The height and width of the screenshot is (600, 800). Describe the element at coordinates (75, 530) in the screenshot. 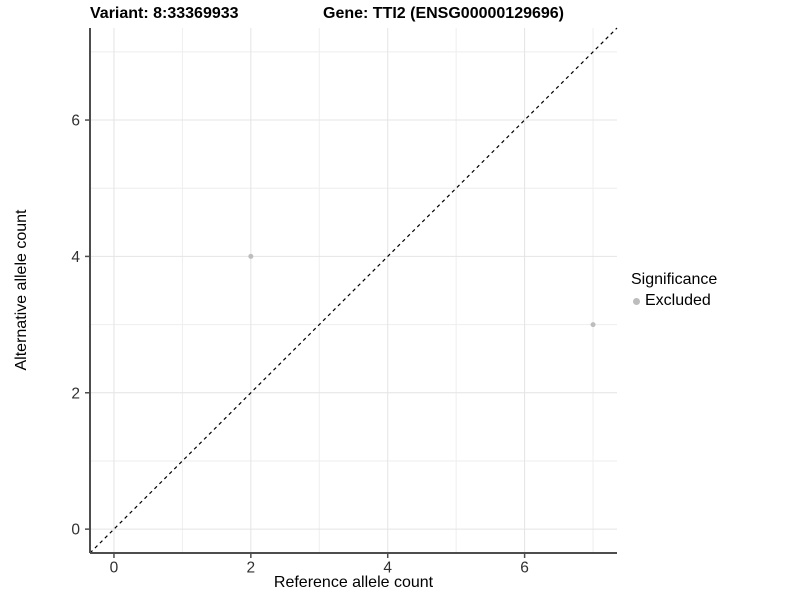

I see `y-tick-label: 0` at that location.